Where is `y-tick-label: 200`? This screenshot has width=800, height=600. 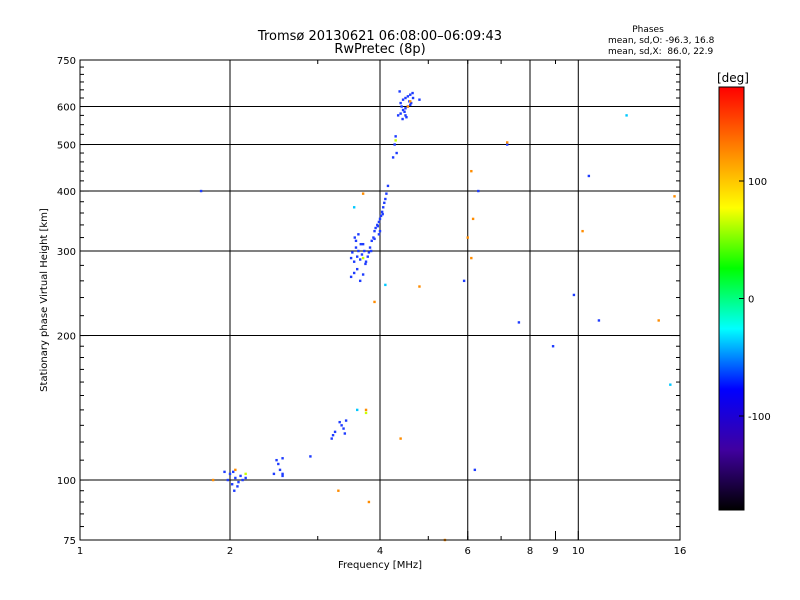 y-tick-label: 200 is located at coordinates (66, 337).